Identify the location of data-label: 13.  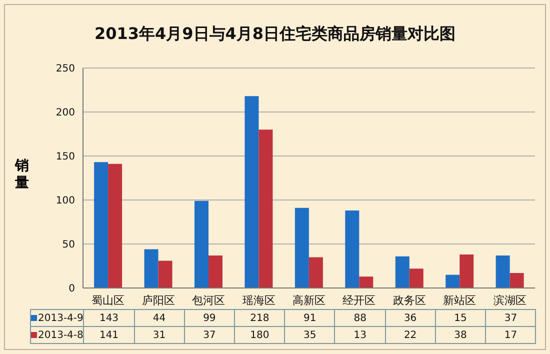
(360, 335).